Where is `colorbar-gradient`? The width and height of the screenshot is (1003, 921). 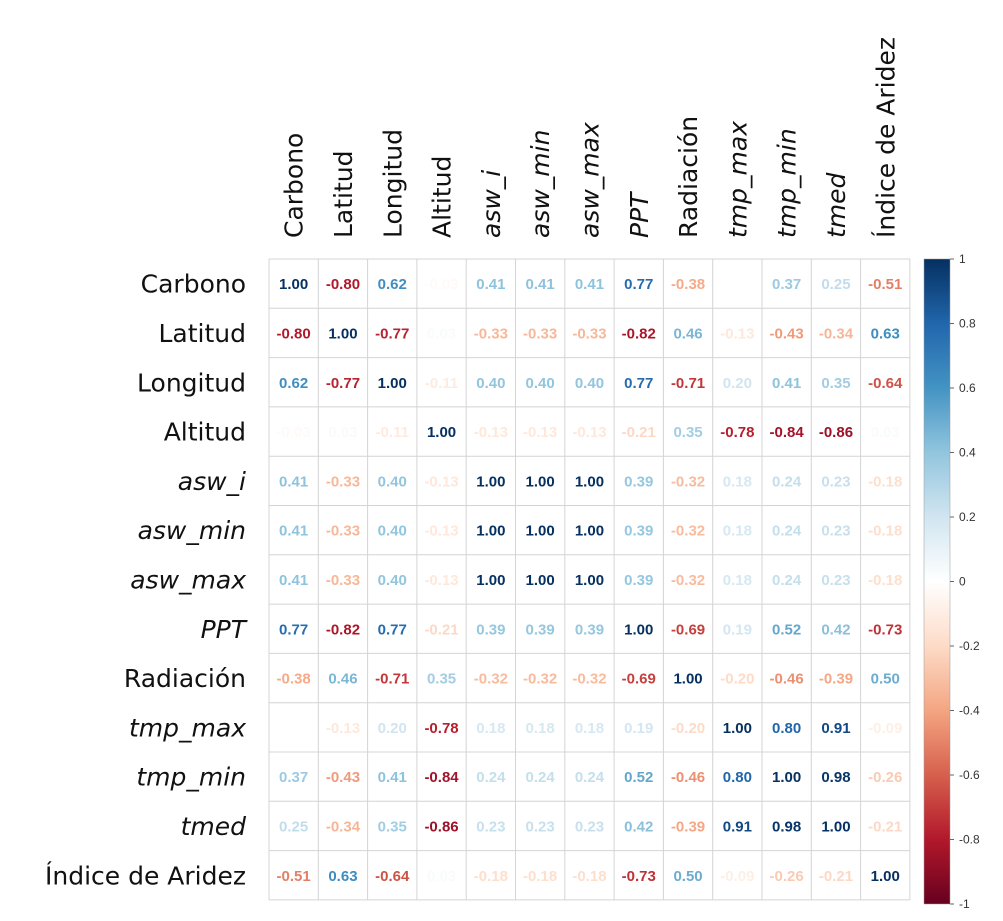
colorbar-gradient is located at coordinates (937, 581).